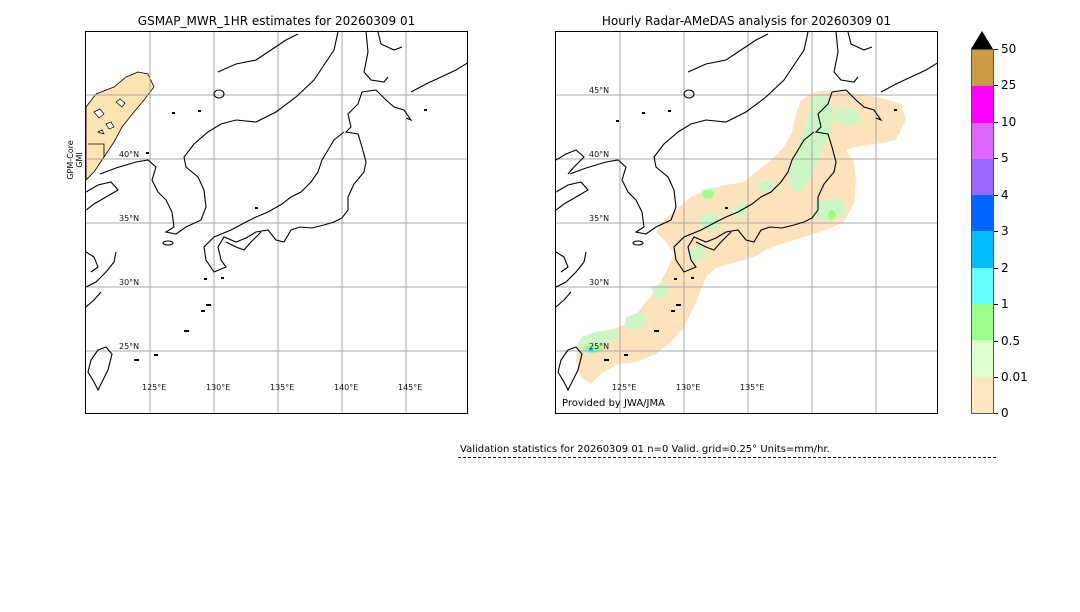  I want to click on colorbar-bin-0.01-0.5, so click(982, 358).